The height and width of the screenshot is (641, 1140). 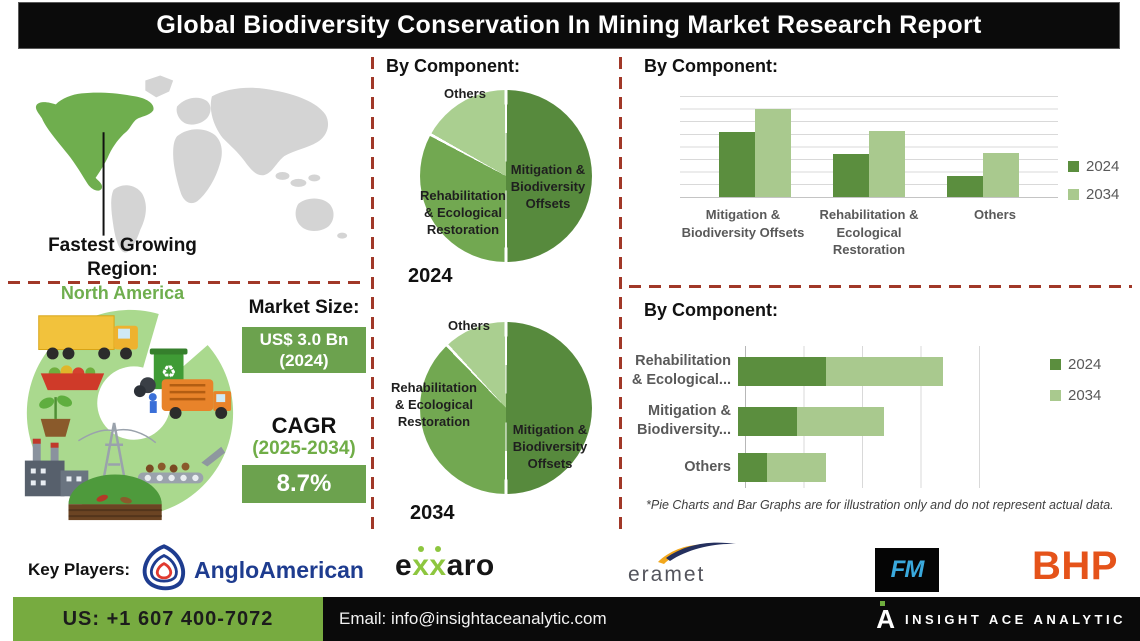 What do you see at coordinates (168, 619) in the screenshot?
I see `phone-number: US: +1 607 400-7072` at bounding box center [168, 619].